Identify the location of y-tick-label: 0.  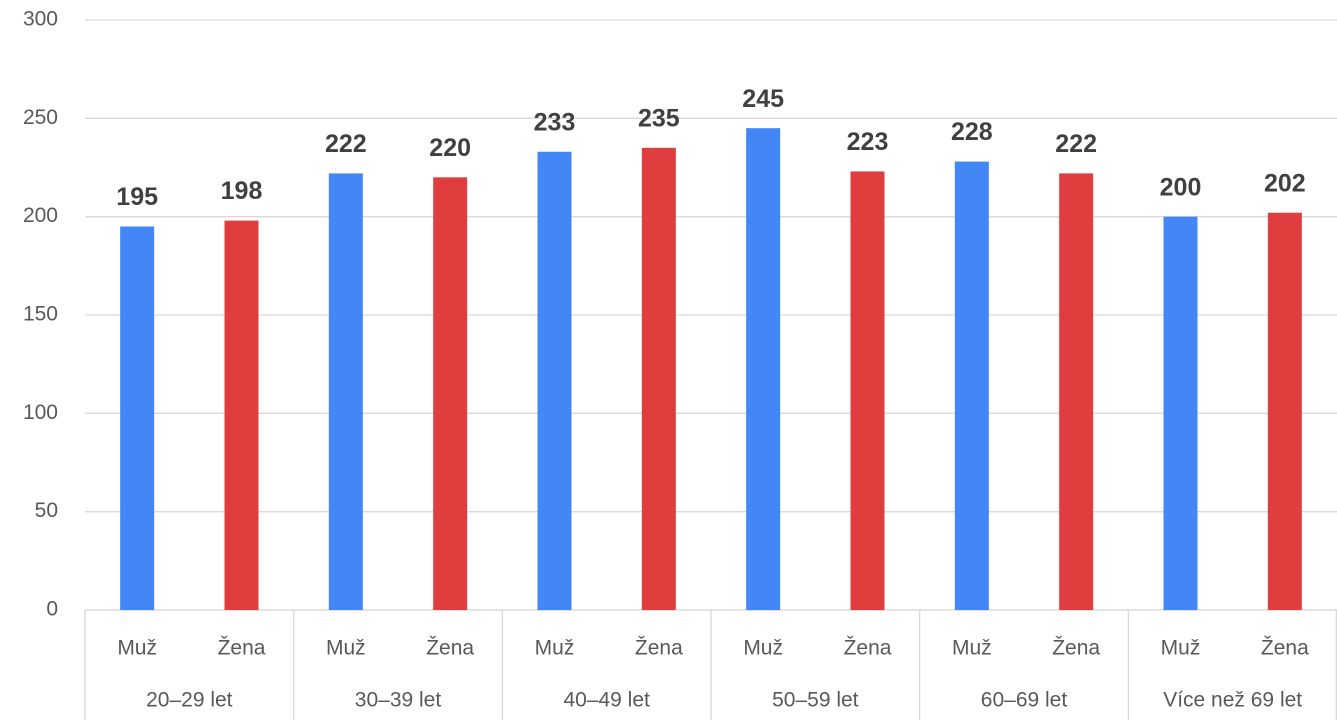
(52, 609).